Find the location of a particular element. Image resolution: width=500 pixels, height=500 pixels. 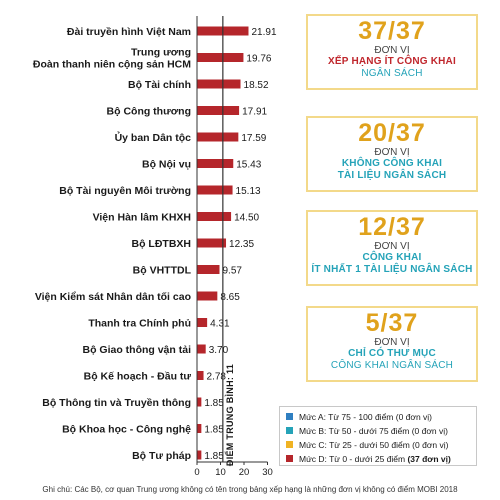

stat-line1: CÔNG KHAI is located at coordinates (392, 257).